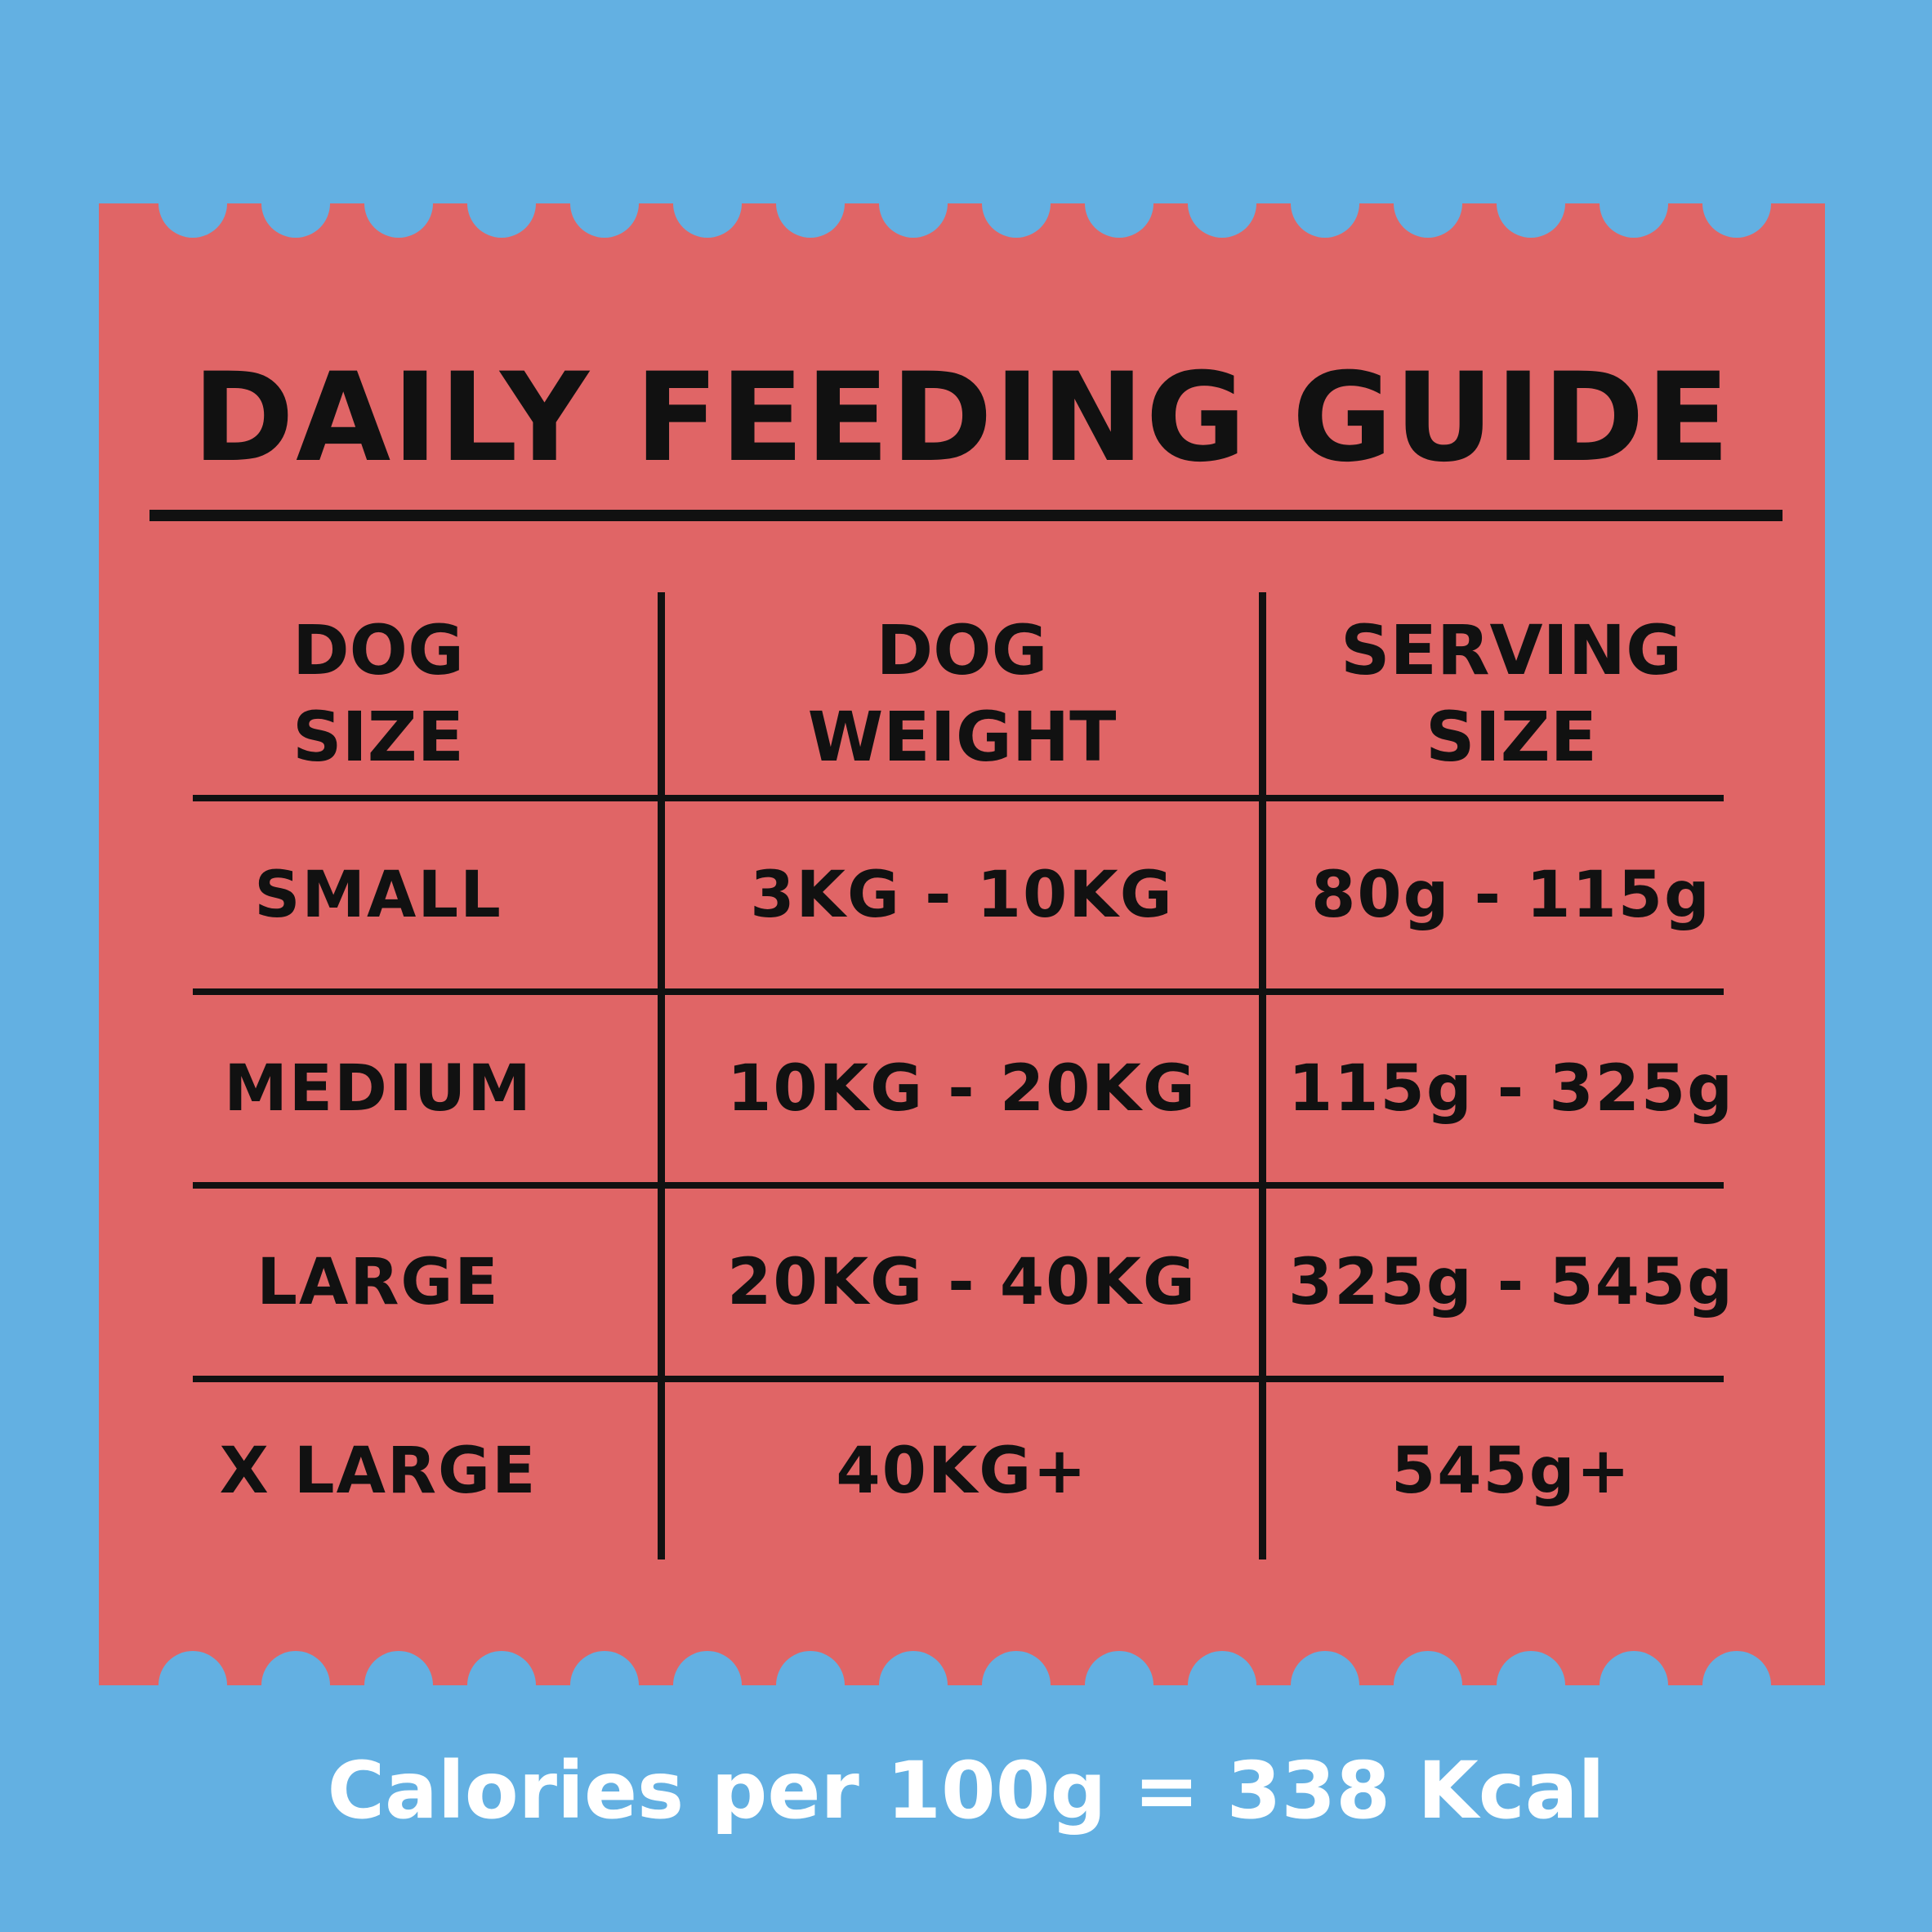 The width and height of the screenshot is (1932, 1932). I want to click on header-dog-weight: DOG WEIGHT, so click(962, 693).